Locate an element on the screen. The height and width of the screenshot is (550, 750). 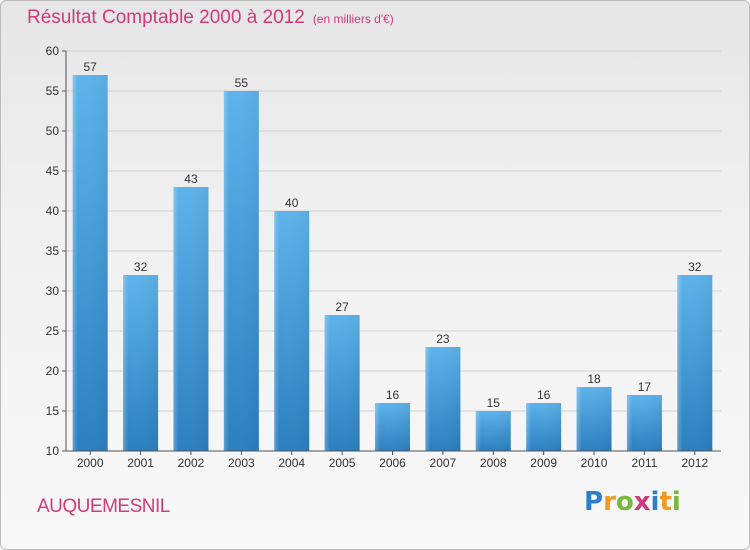
x-tick-label-2007: 2007 is located at coordinates (443, 463).